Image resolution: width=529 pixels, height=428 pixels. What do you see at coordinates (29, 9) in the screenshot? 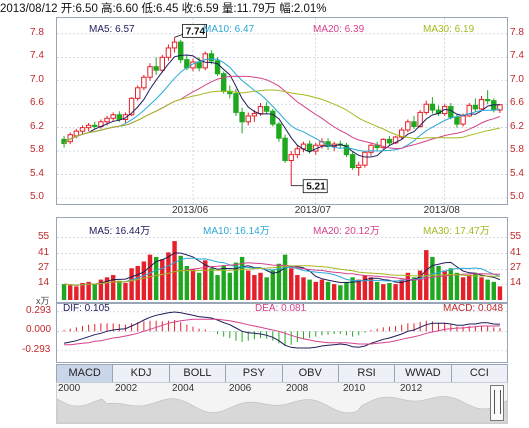
I see `info-date: 2013/08/12` at bounding box center [29, 9].